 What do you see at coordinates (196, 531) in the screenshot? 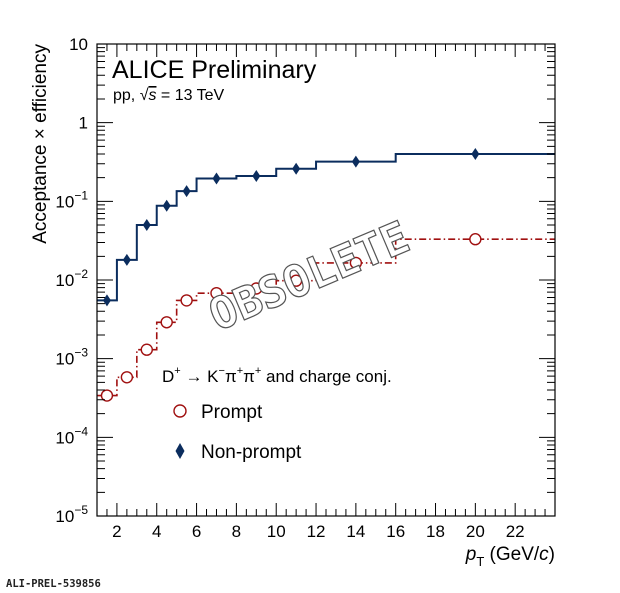
I see `x-tick-label: 6` at bounding box center [196, 531].